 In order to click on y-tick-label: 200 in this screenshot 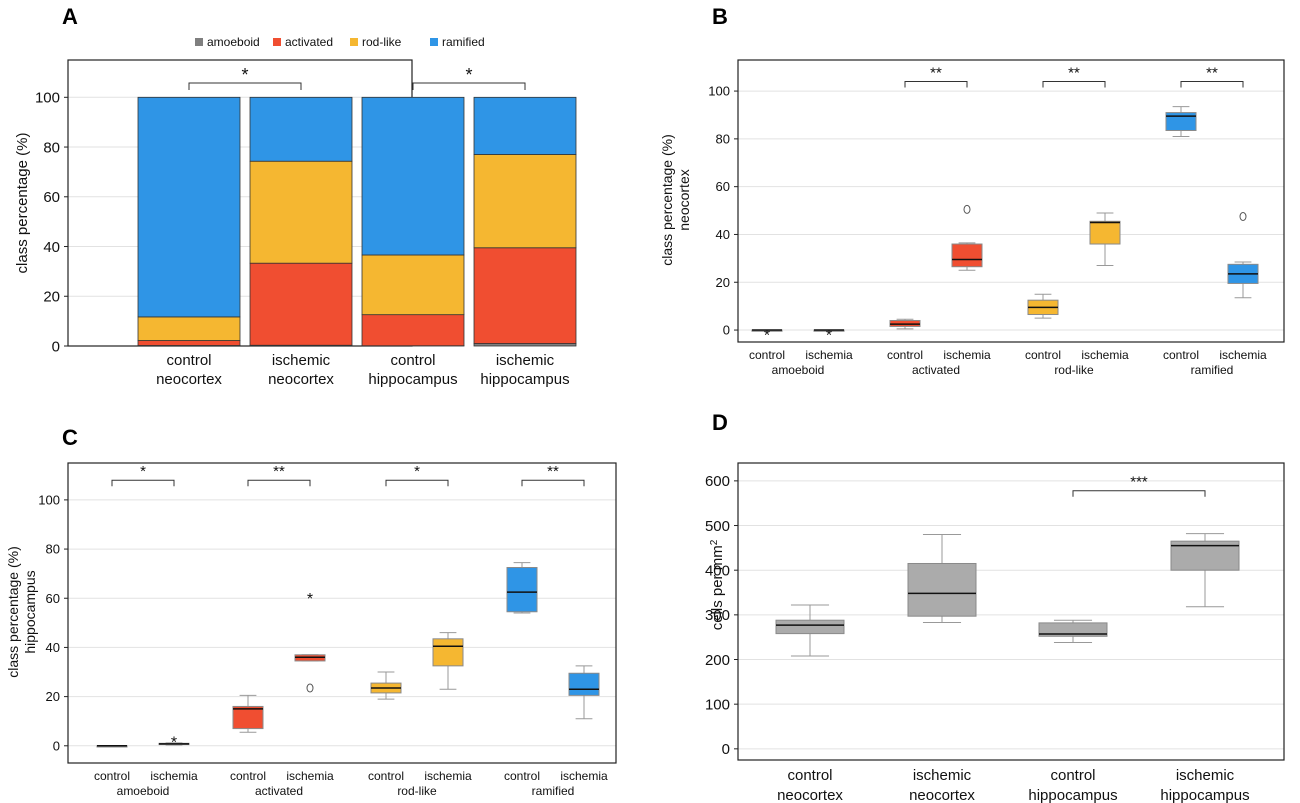, I will do `click(717, 660)`.